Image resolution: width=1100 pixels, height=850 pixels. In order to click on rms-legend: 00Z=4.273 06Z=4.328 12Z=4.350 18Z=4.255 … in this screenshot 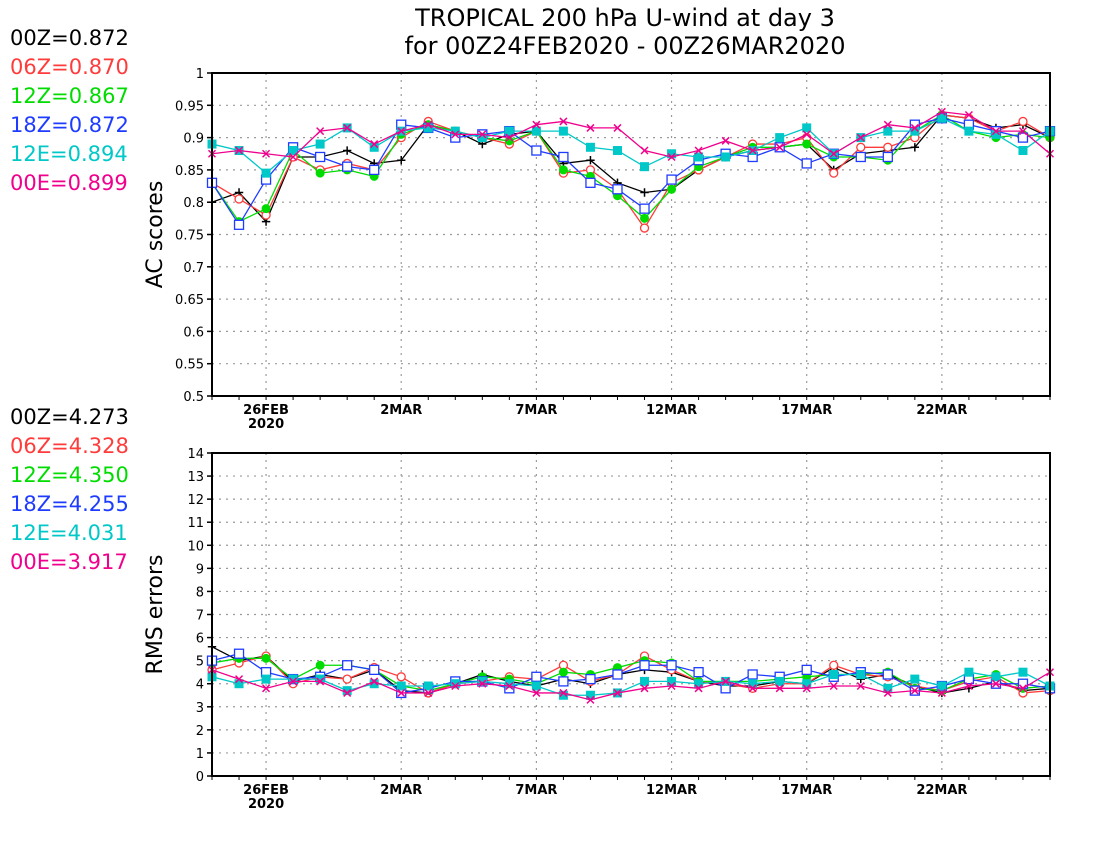, I will do `click(85, 490)`.